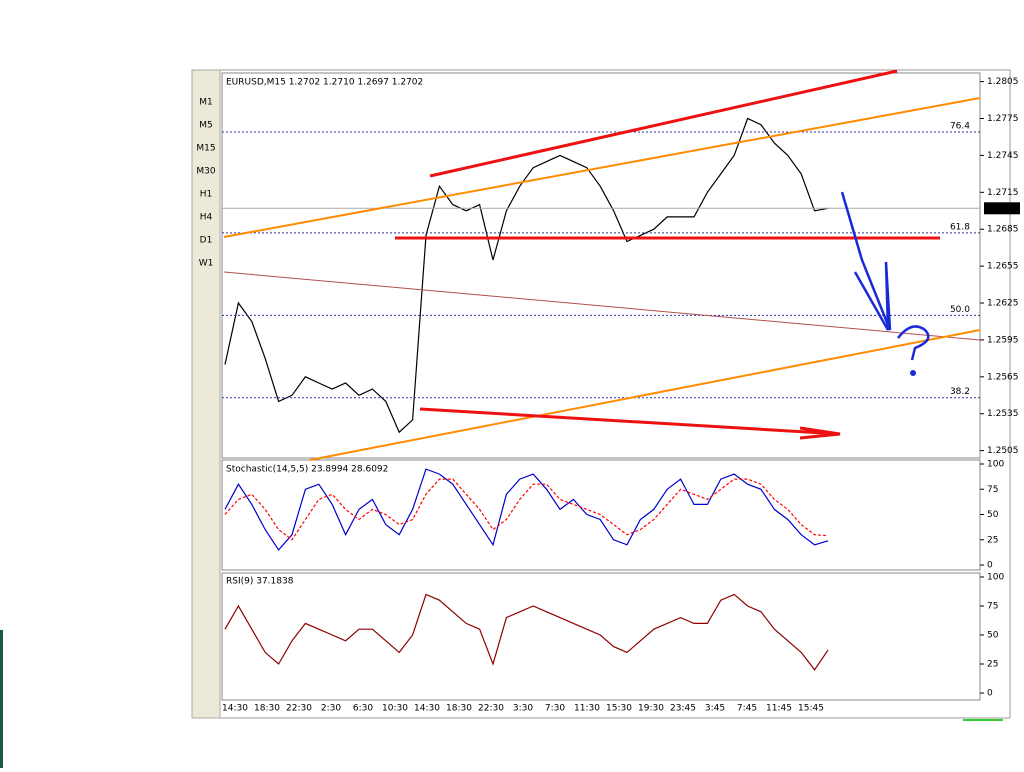  Describe the element at coordinates (1, 699) in the screenshot. I see `edge` at that location.